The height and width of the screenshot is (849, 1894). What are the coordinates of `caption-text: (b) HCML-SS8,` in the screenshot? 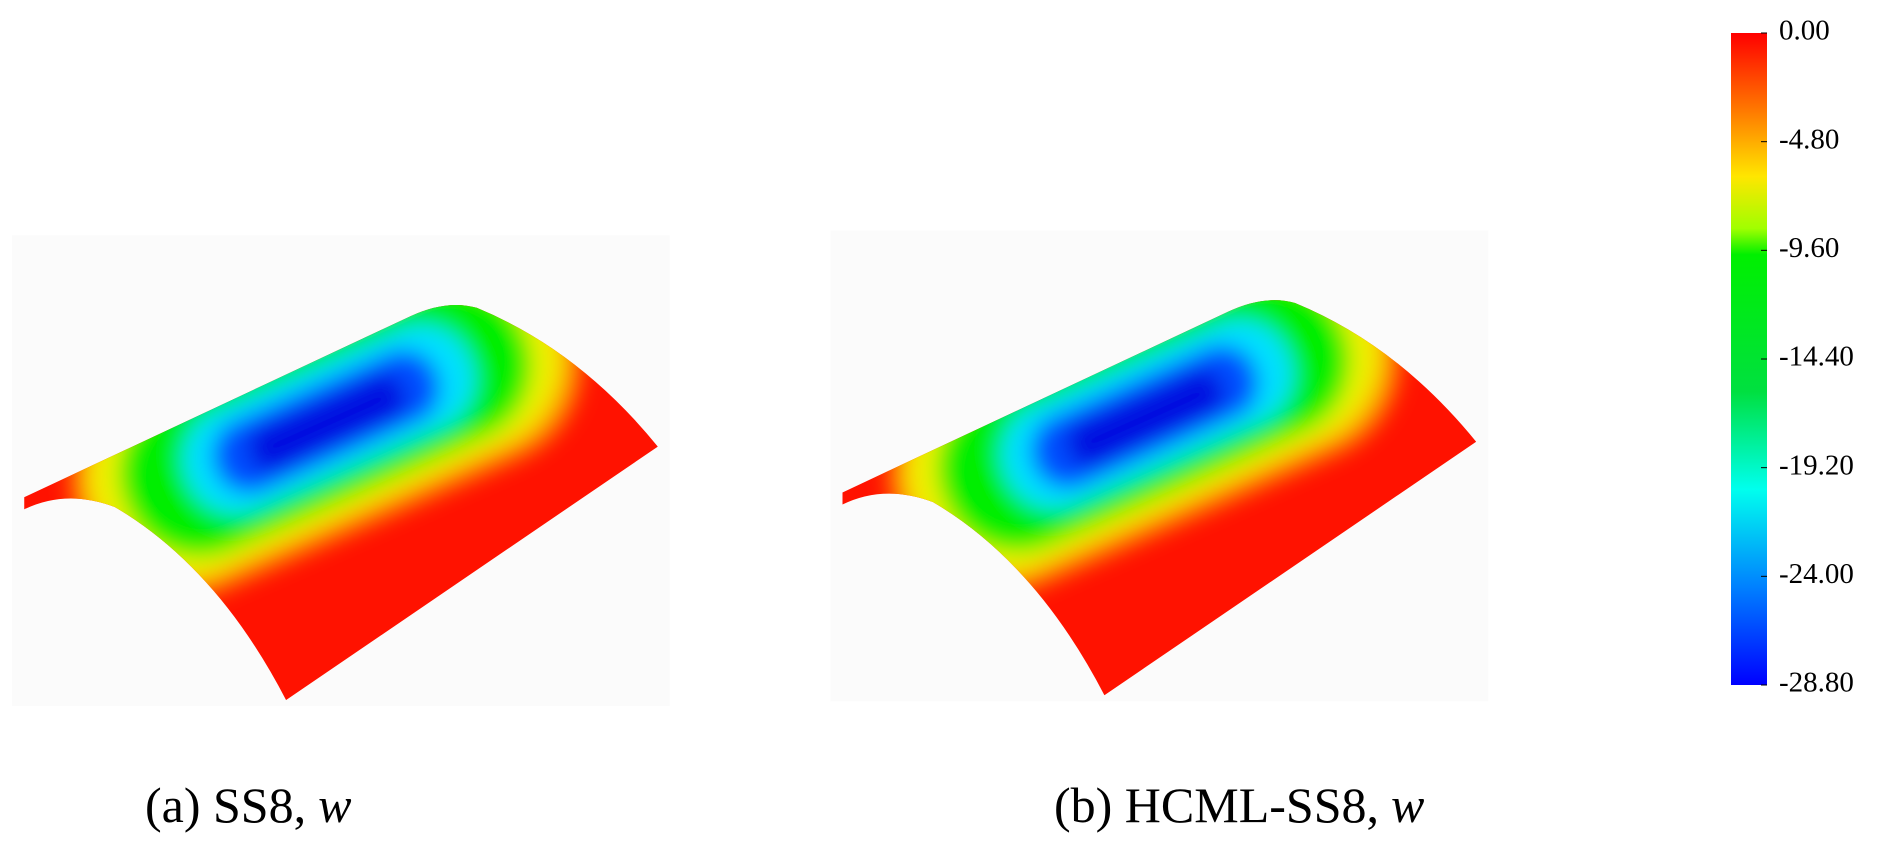 It's located at (1216, 805).